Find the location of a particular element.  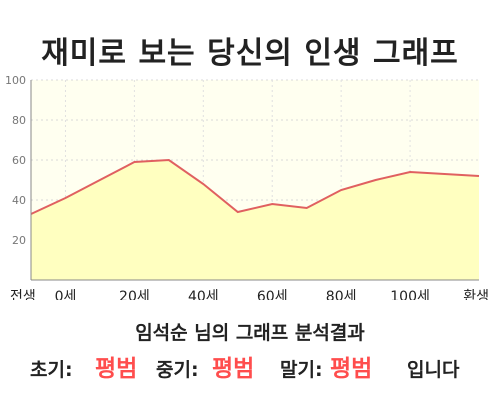

y-tick-label: 40 is located at coordinates (19, 200).